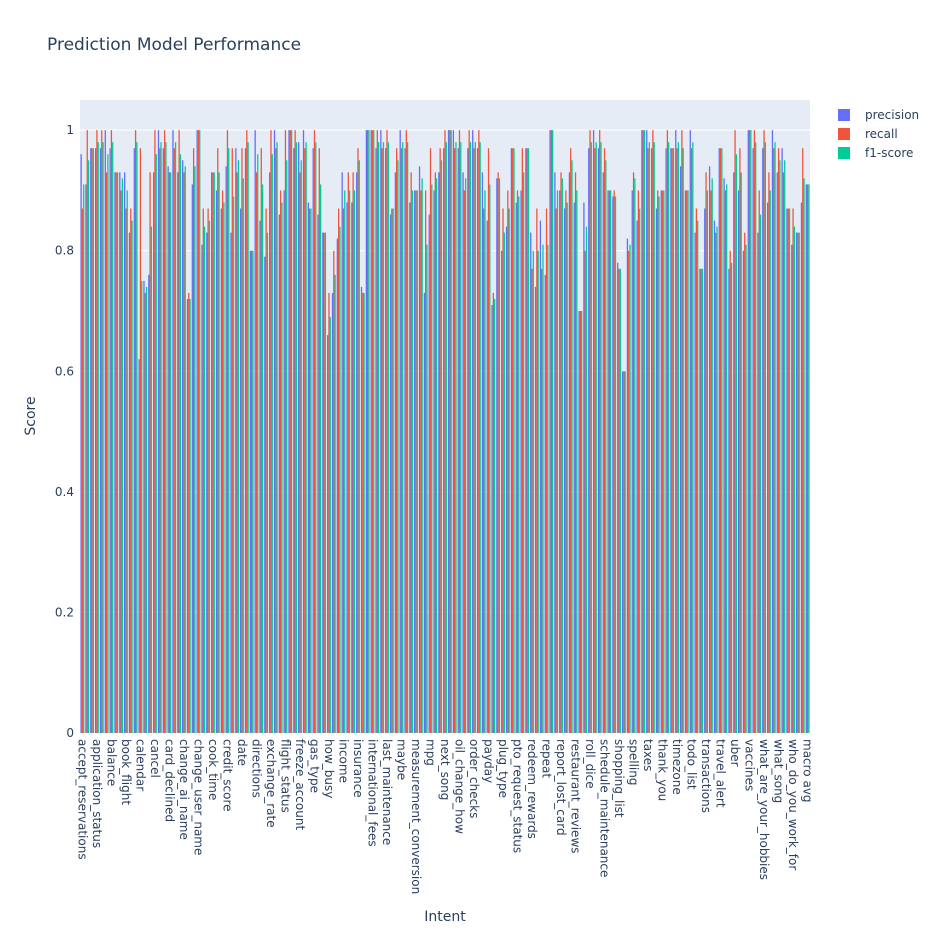 The height and width of the screenshot is (933, 936). What do you see at coordinates (576, 796) in the screenshot?
I see `x-tick-label: restaurant_reviews` at bounding box center [576, 796].